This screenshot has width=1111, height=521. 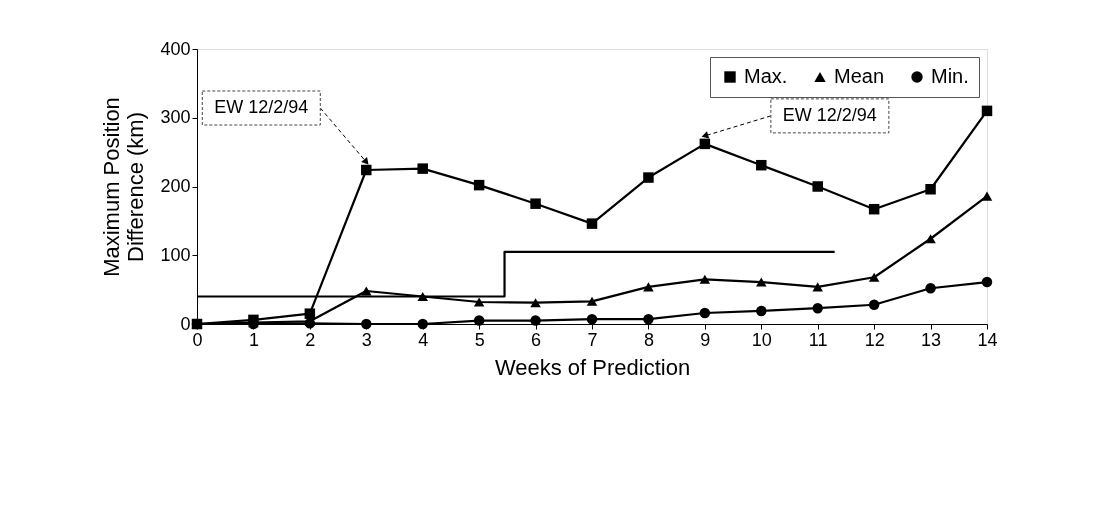 What do you see at coordinates (185, 323) in the screenshot?
I see `y-tick-label: 0` at bounding box center [185, 323].